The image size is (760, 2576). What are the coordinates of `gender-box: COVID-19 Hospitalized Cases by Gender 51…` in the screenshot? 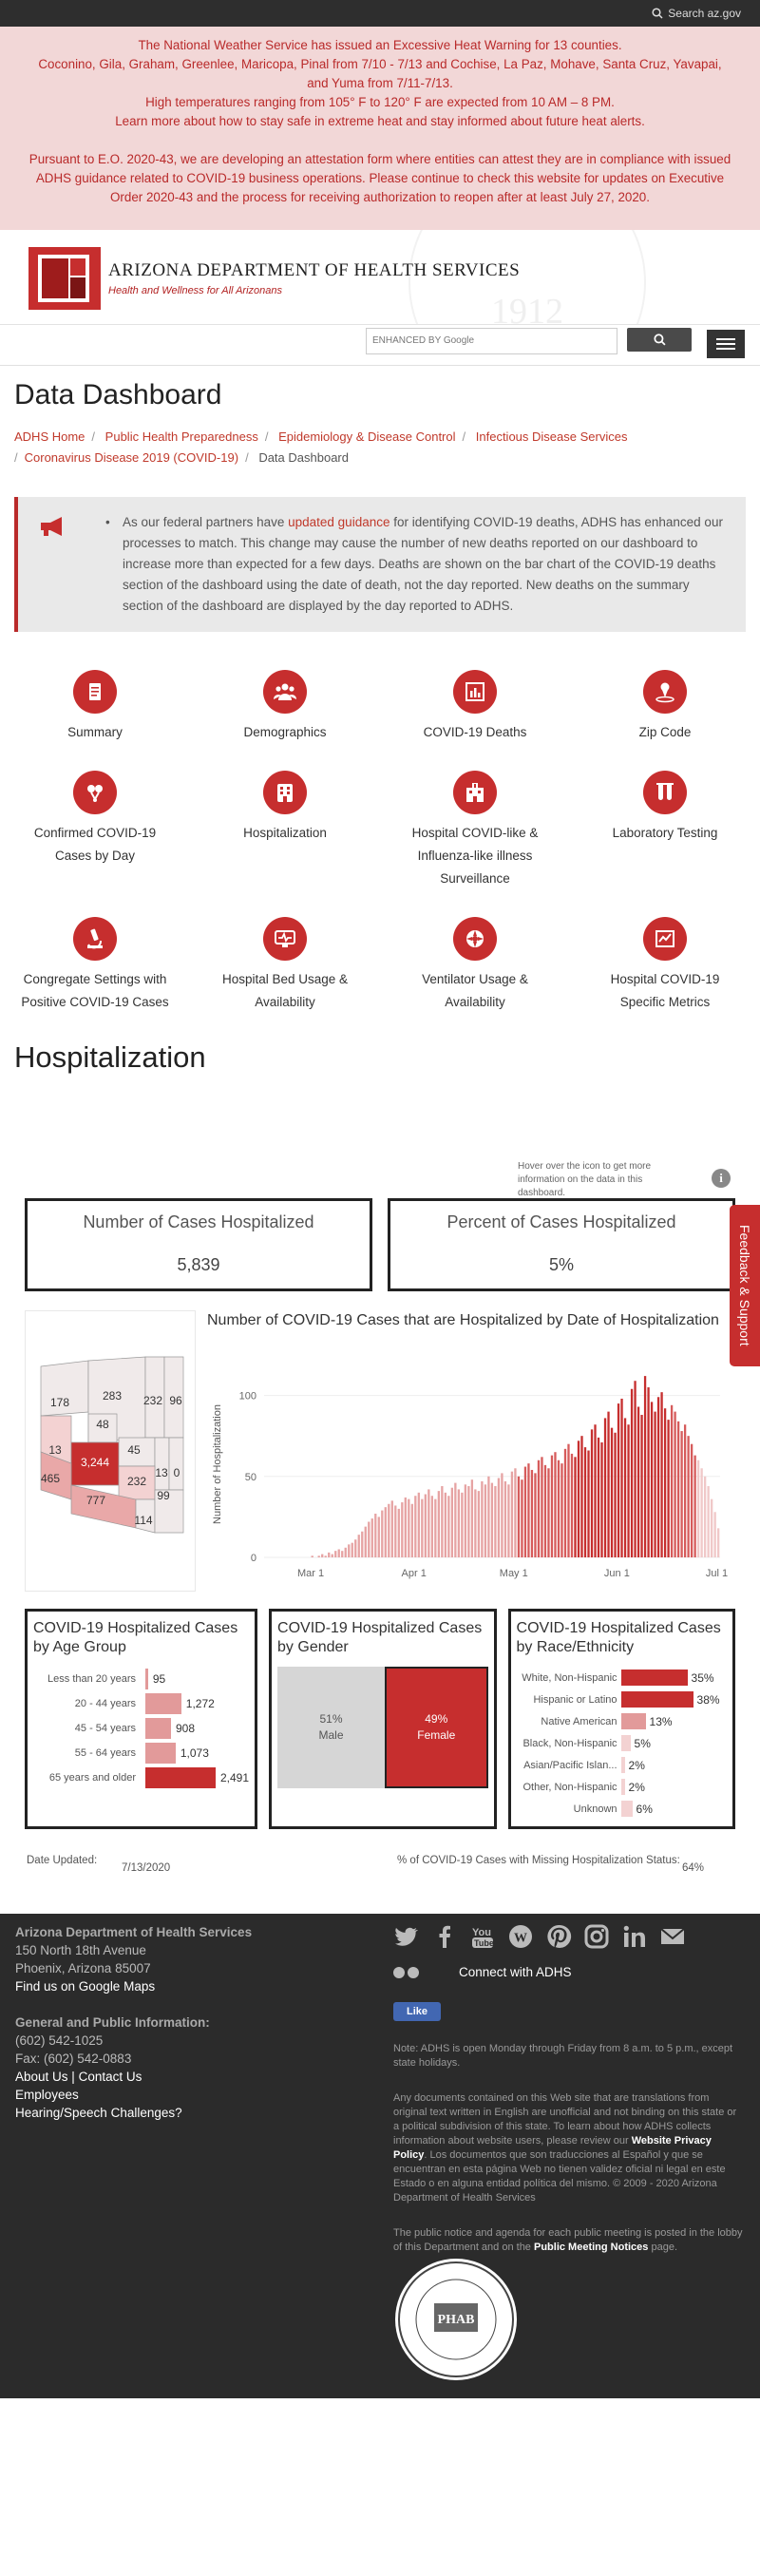 It's located at (383, 1719).